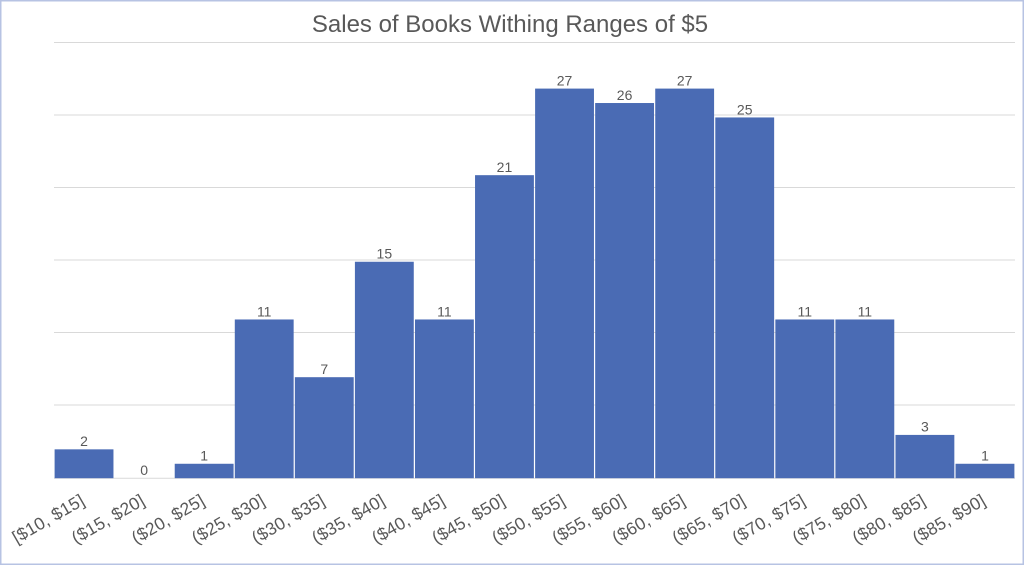 The width and height of the screenshot is (1024, 570). I want to click on svg-text: 2, so click(84, 441).